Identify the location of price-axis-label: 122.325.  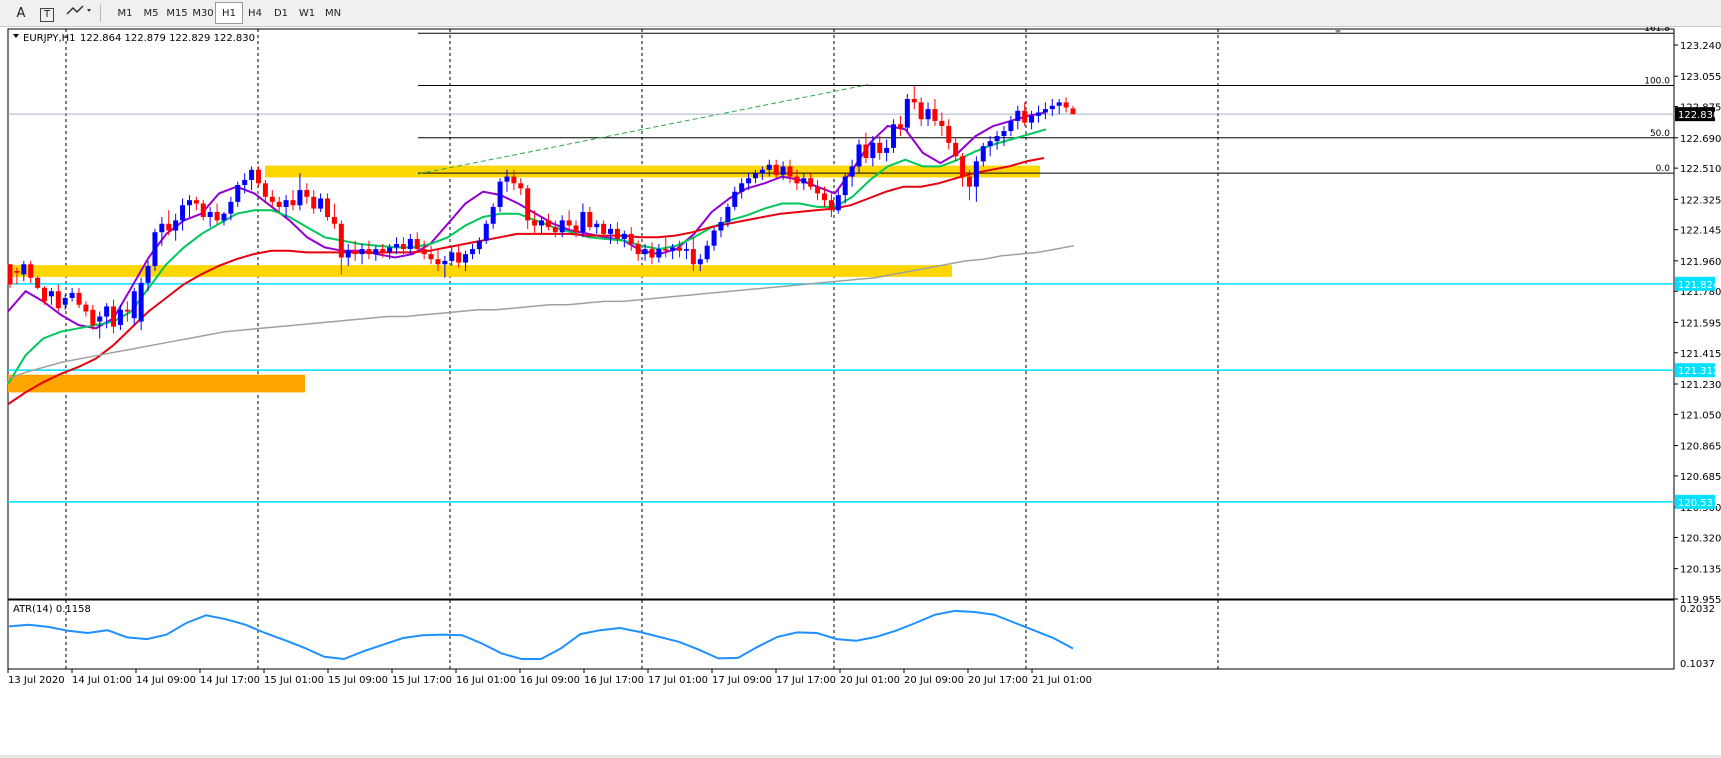
(1700, 200).